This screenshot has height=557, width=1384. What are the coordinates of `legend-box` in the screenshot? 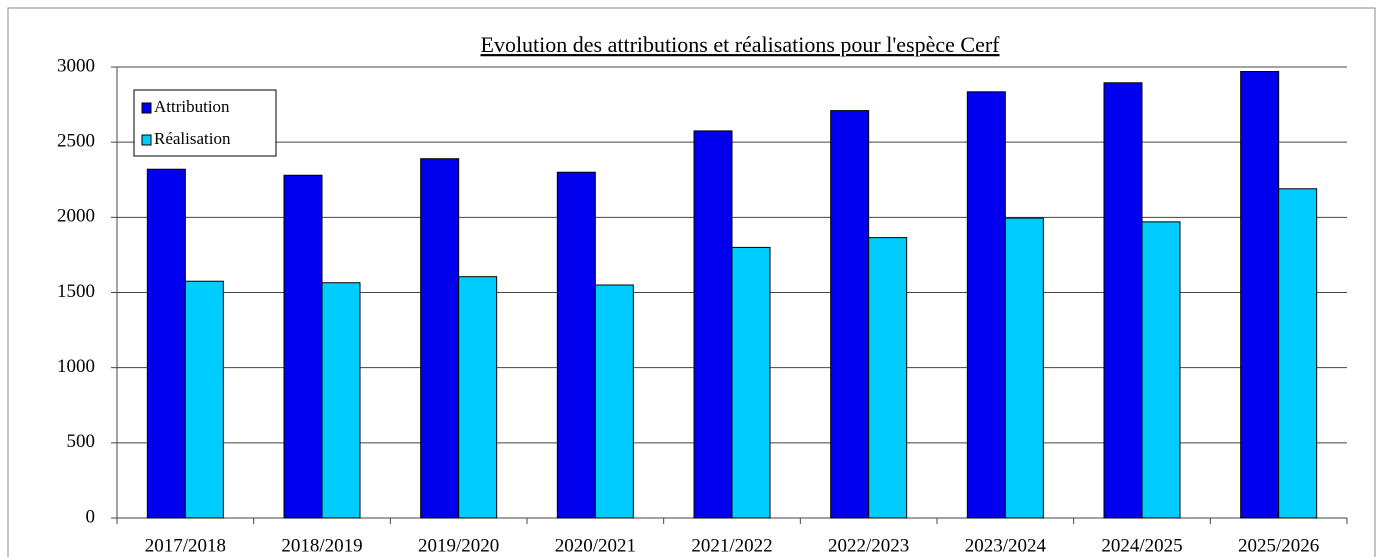 It's located at (205, 123).